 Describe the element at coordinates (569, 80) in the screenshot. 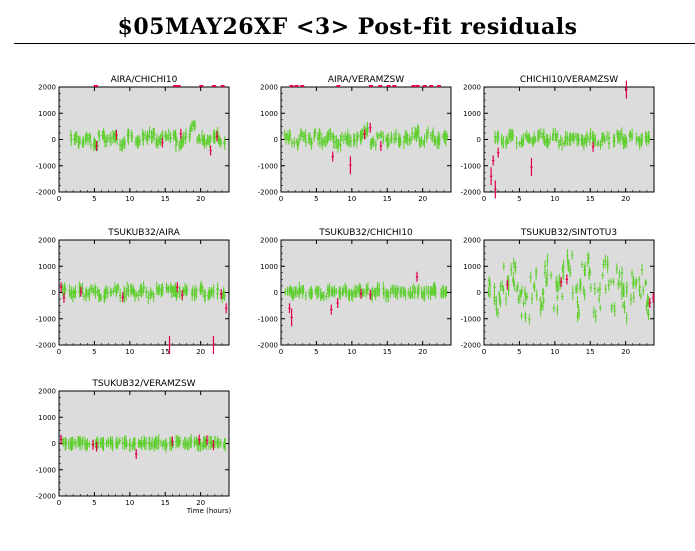

I see `chart-title: CHICHI10/VERAMZSW` at that location.